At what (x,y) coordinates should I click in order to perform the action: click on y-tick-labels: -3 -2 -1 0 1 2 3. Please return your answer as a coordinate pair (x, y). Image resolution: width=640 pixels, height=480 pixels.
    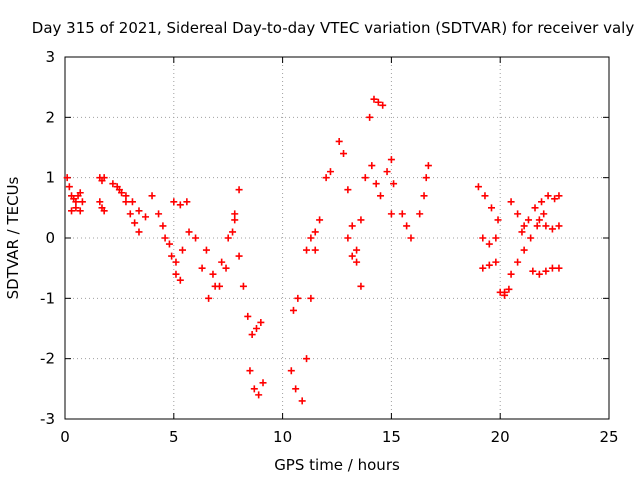
    Looking at the image, I should click on (47, 238).